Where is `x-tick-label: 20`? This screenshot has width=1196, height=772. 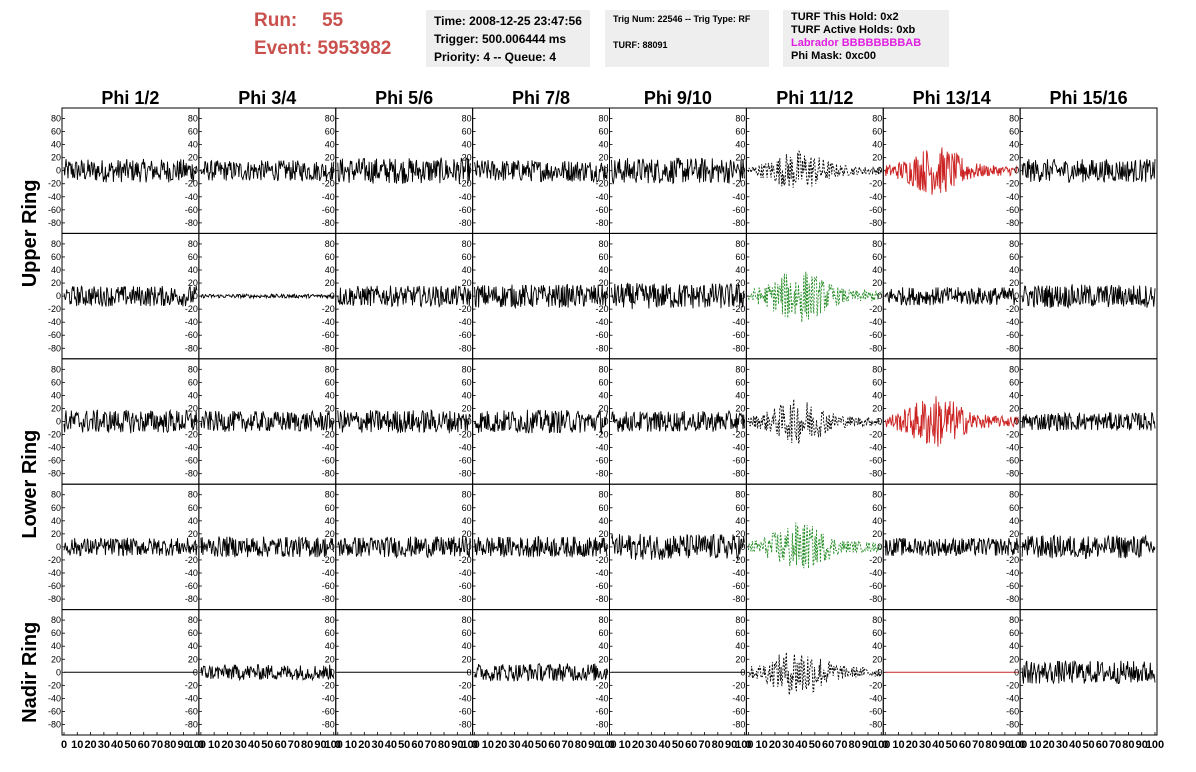 x-tick-label: 20 is located at coordinates (227, 745).